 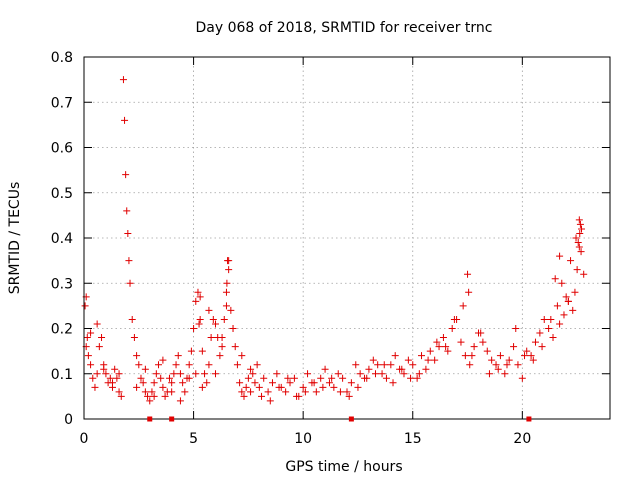 What do you see at coordinates (84, 439) in the screenshot?
I see `x-tick-label: 0` at bounding box center [84, 439].